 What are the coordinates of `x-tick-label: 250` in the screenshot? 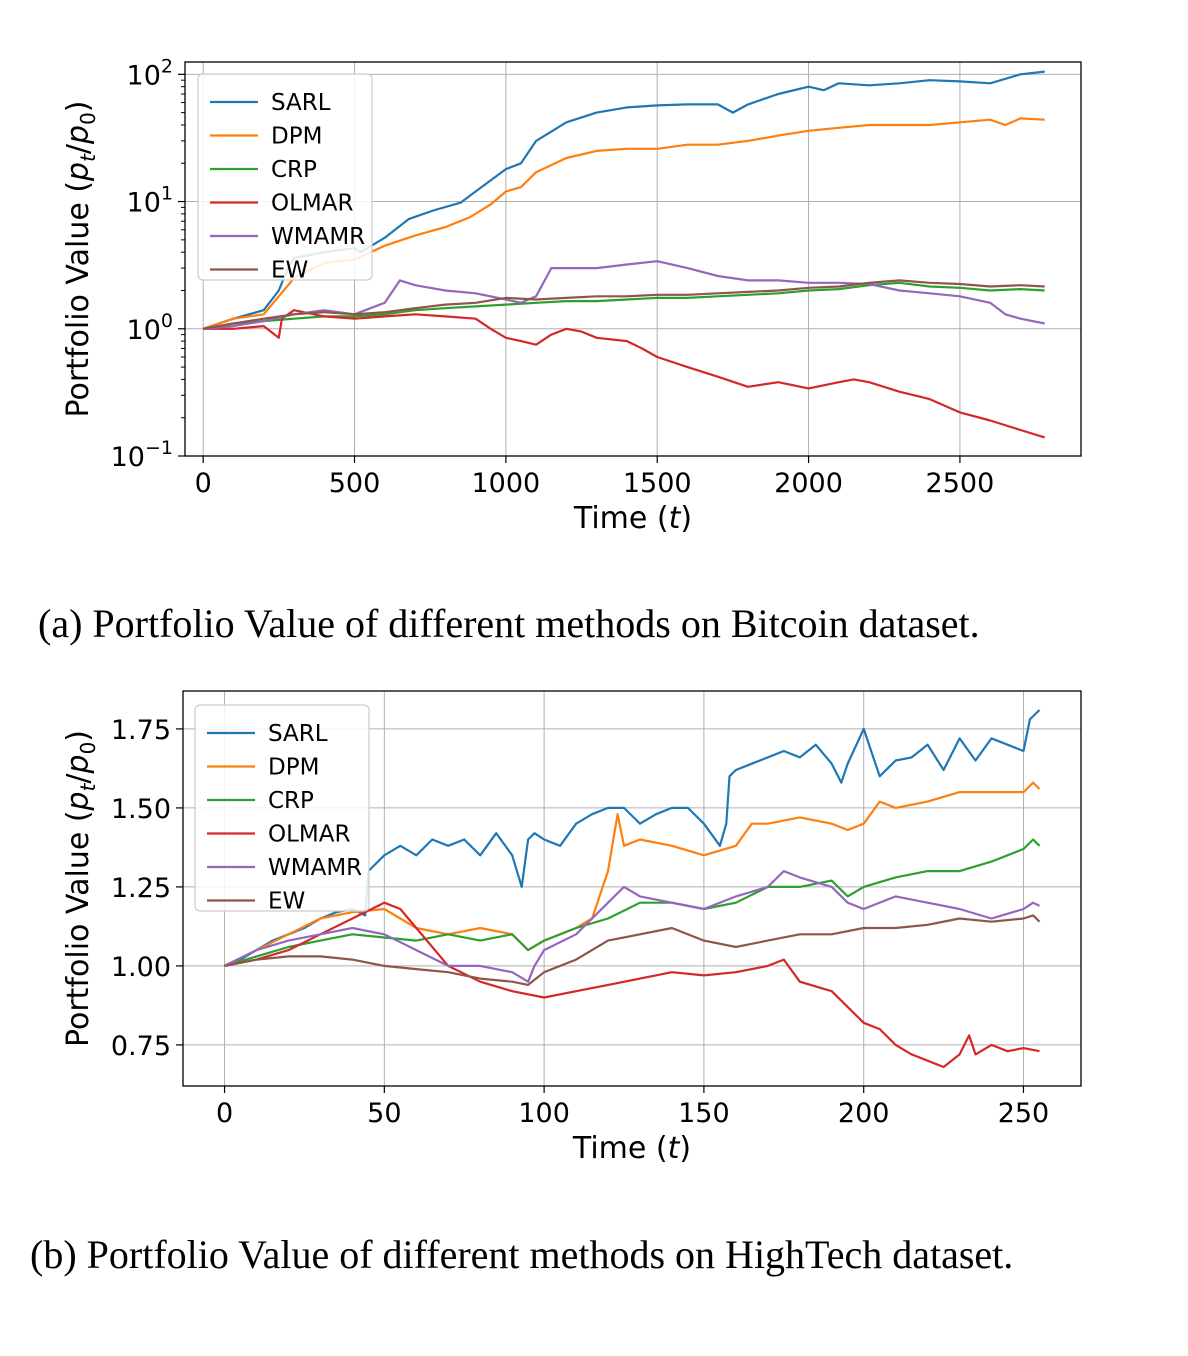 It's located at (1024, 1113).